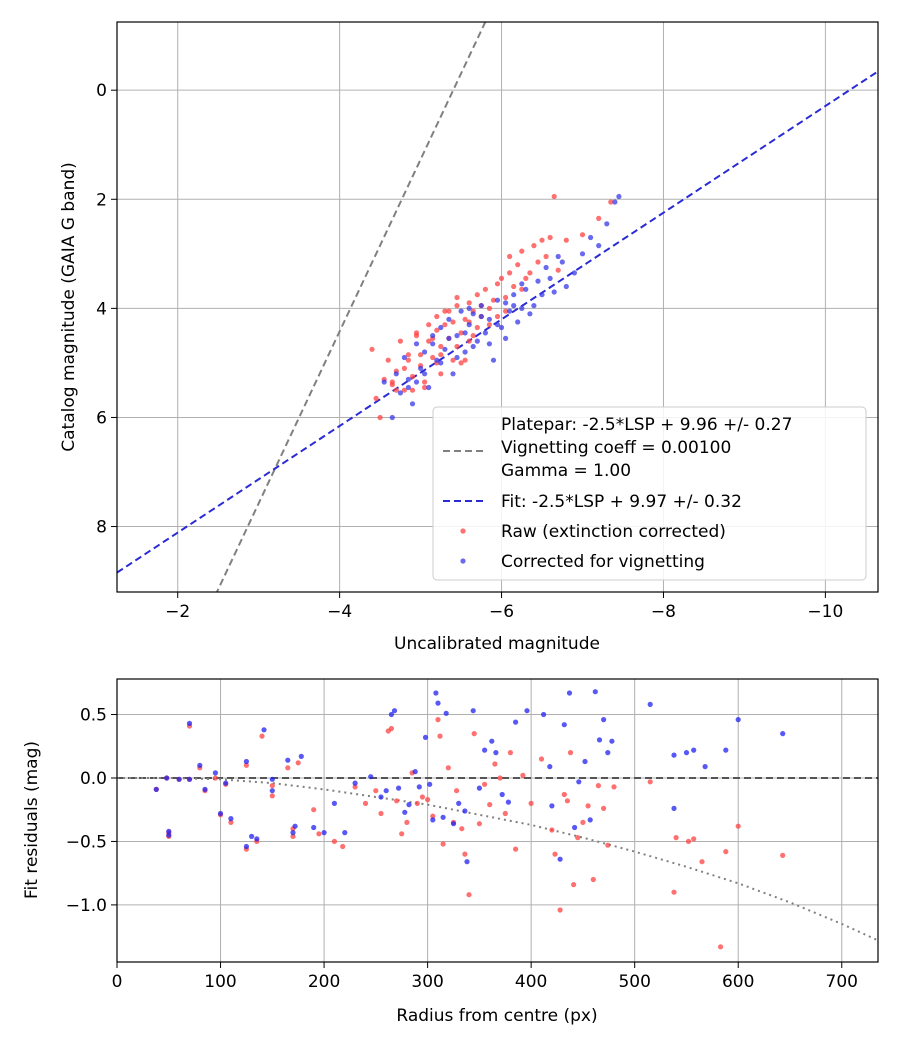  I want to click on top-y-ticks: 0 2 4 6 8, so click(106, 309).